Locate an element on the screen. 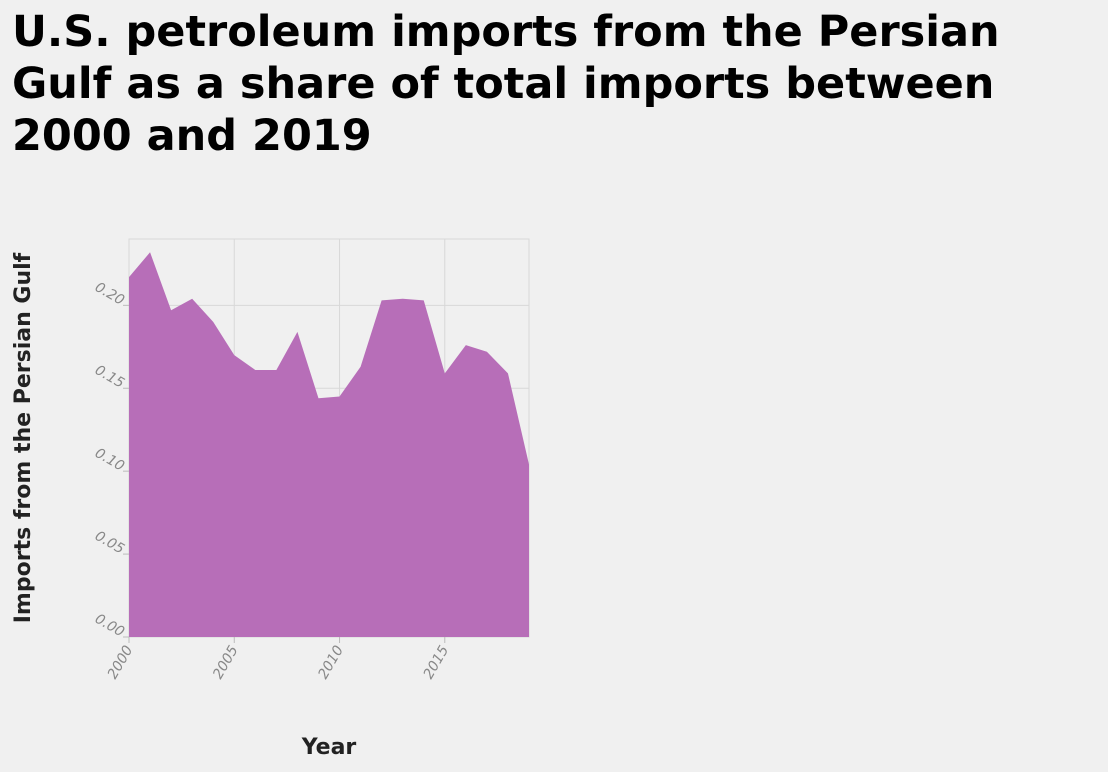  y-axis-title: Imports from the Persian Gulf is located at coordinates (23, 437).